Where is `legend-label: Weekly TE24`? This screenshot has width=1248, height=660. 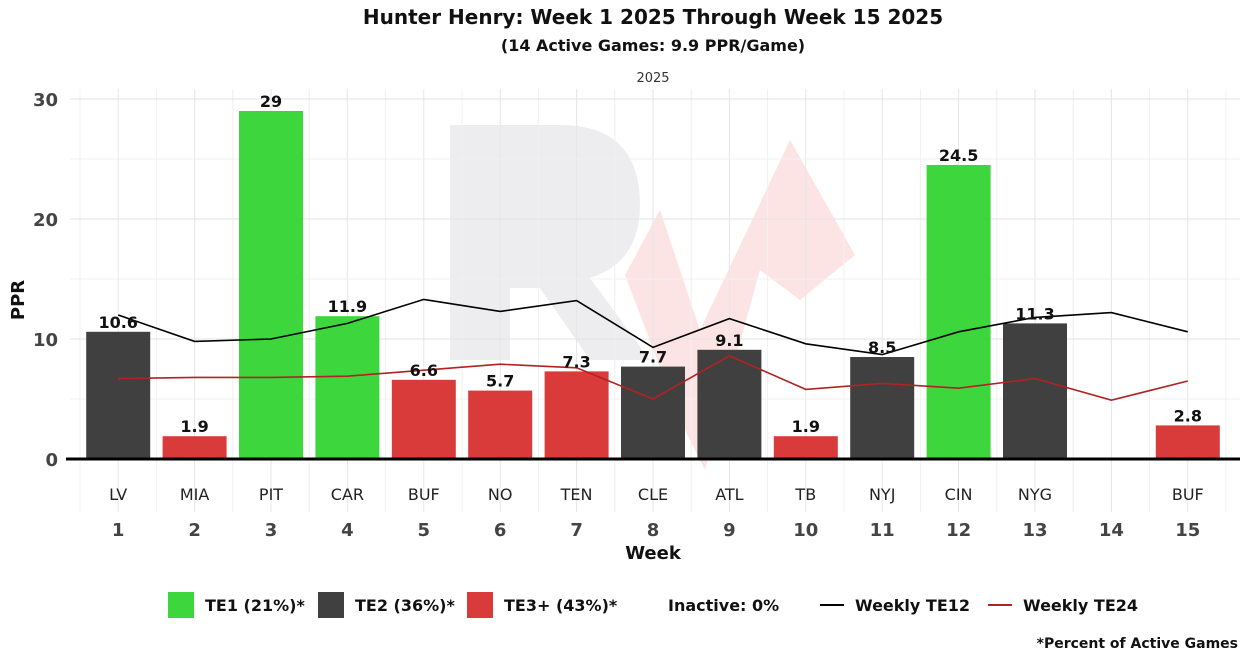
legend-label: Weekly TE24 is located at coordinates (1080, 605).